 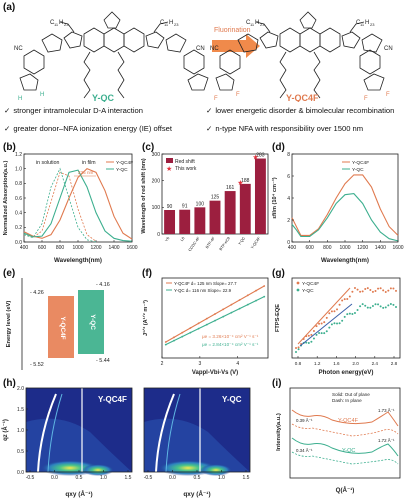 I want to click on panel-label-e: (e), so click(x=9, y=273).